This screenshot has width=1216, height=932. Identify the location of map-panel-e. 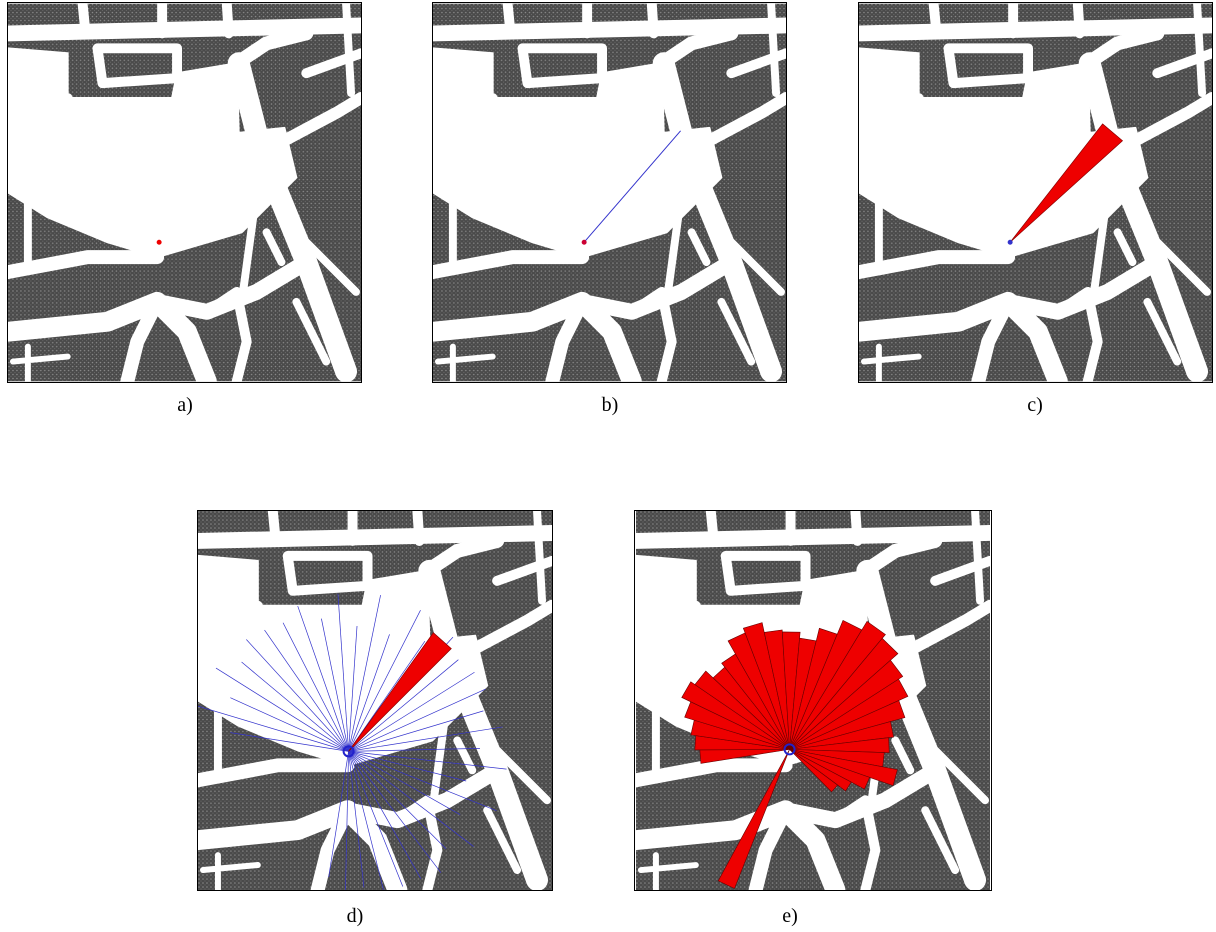
(813, 700).